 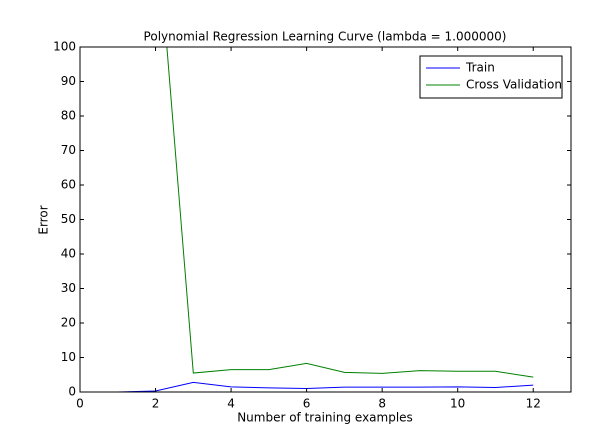 I want to click on x-tick-label: 4, so click(x=231, y=404).